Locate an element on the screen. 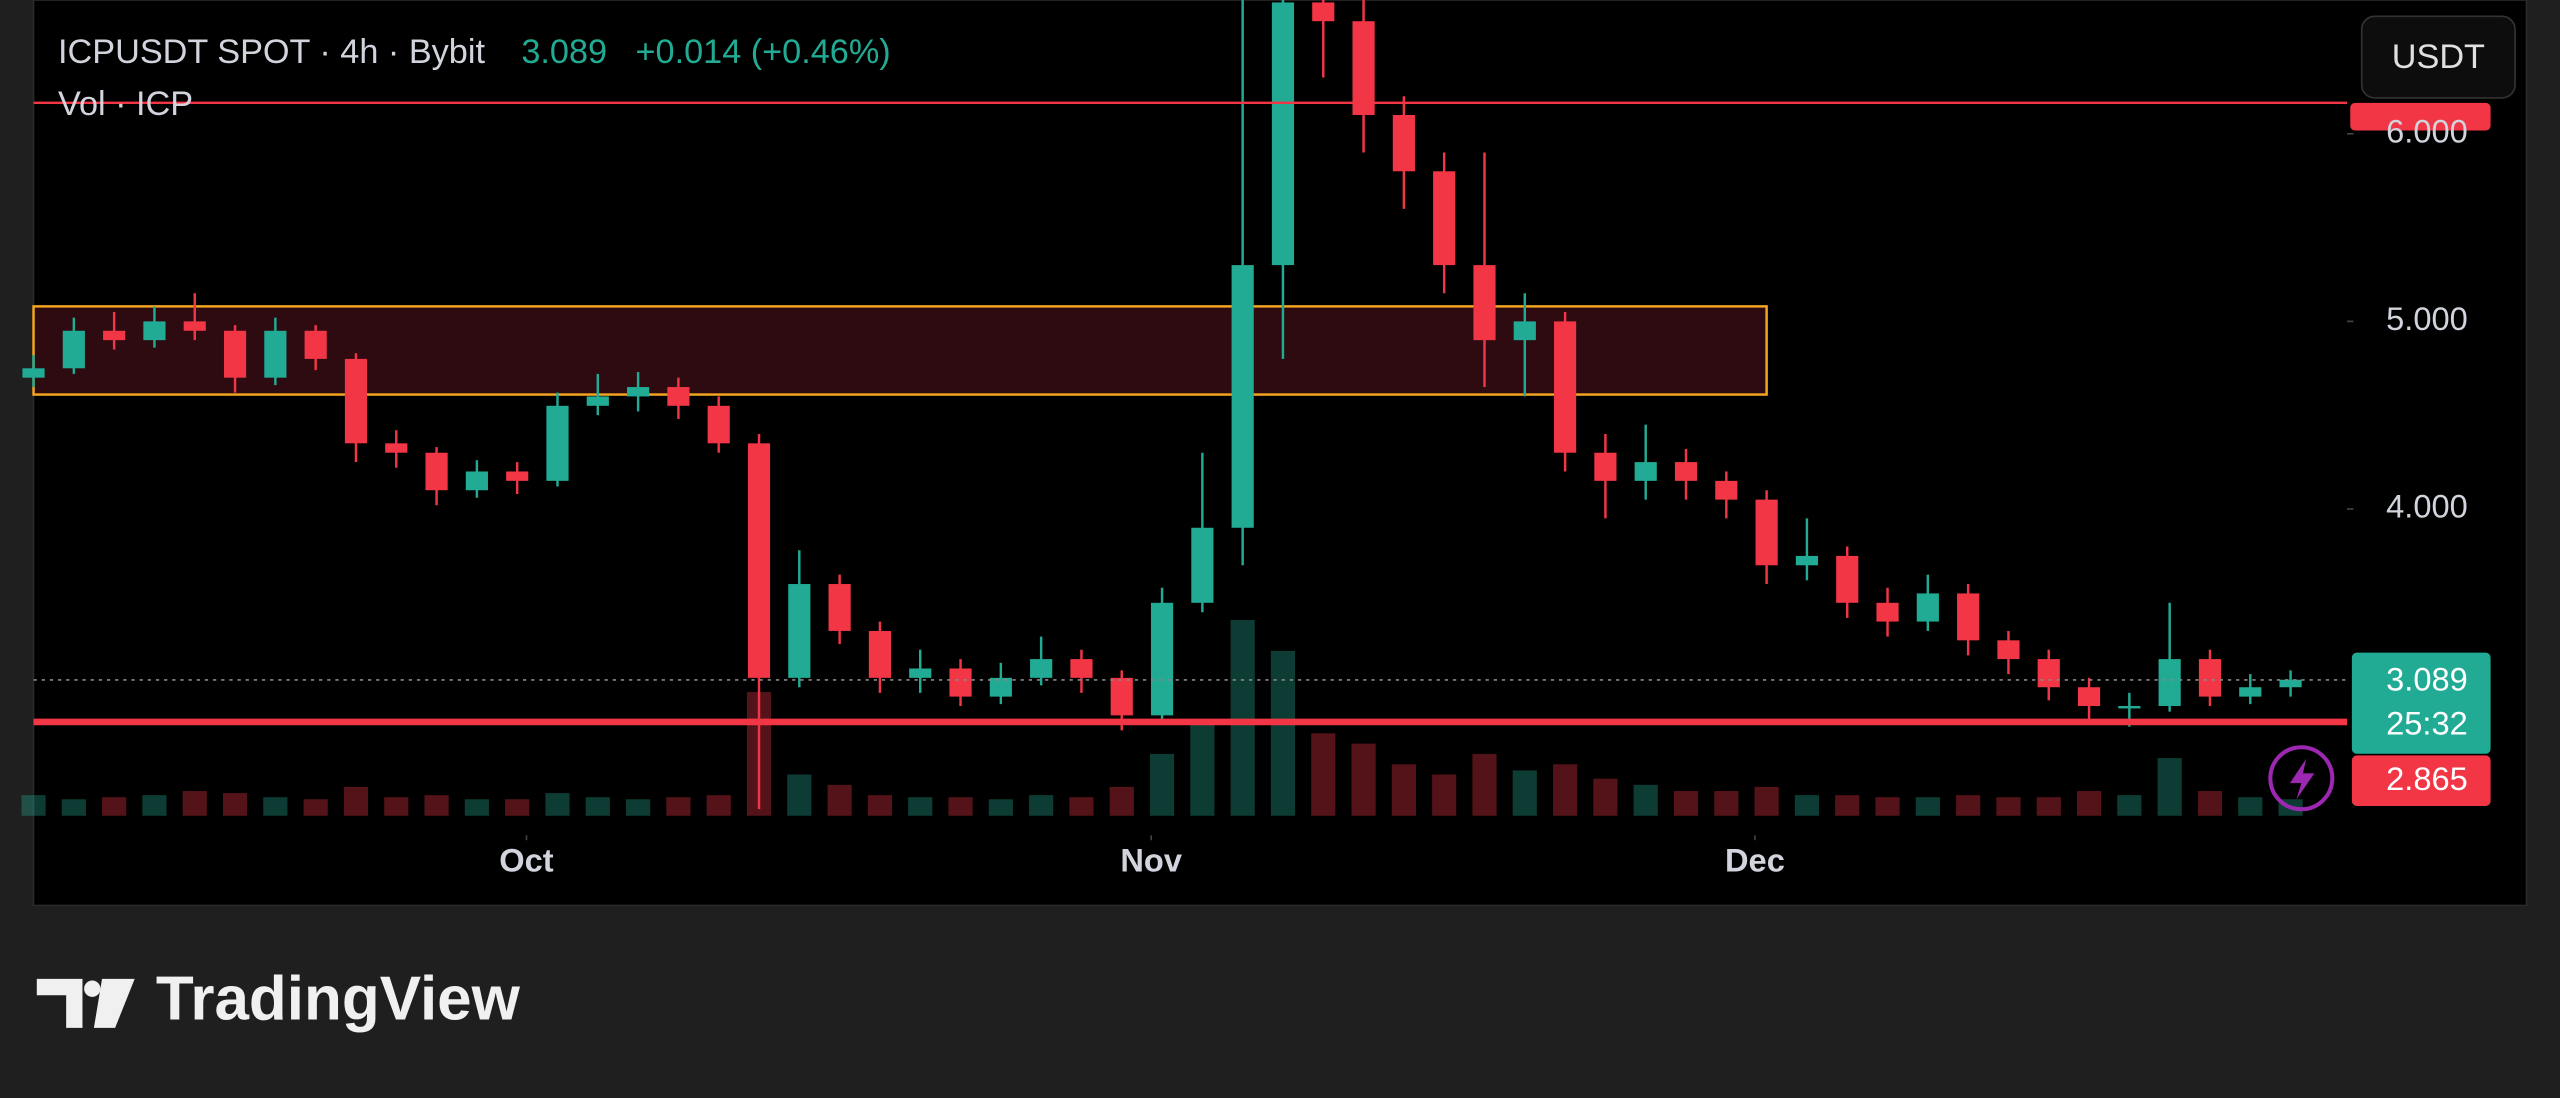  y-tick-label: 5.000 is located at coordinates (2427, 318).